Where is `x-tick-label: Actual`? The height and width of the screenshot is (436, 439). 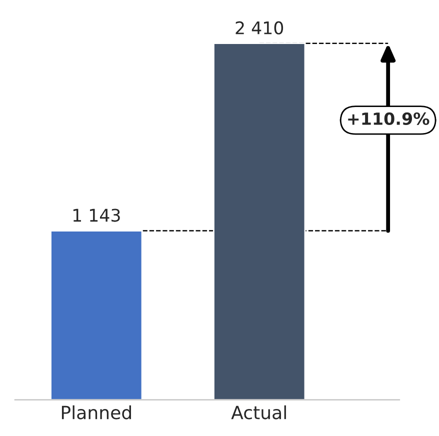 x-tick-label: Actual is located at coordinates (258, 412).